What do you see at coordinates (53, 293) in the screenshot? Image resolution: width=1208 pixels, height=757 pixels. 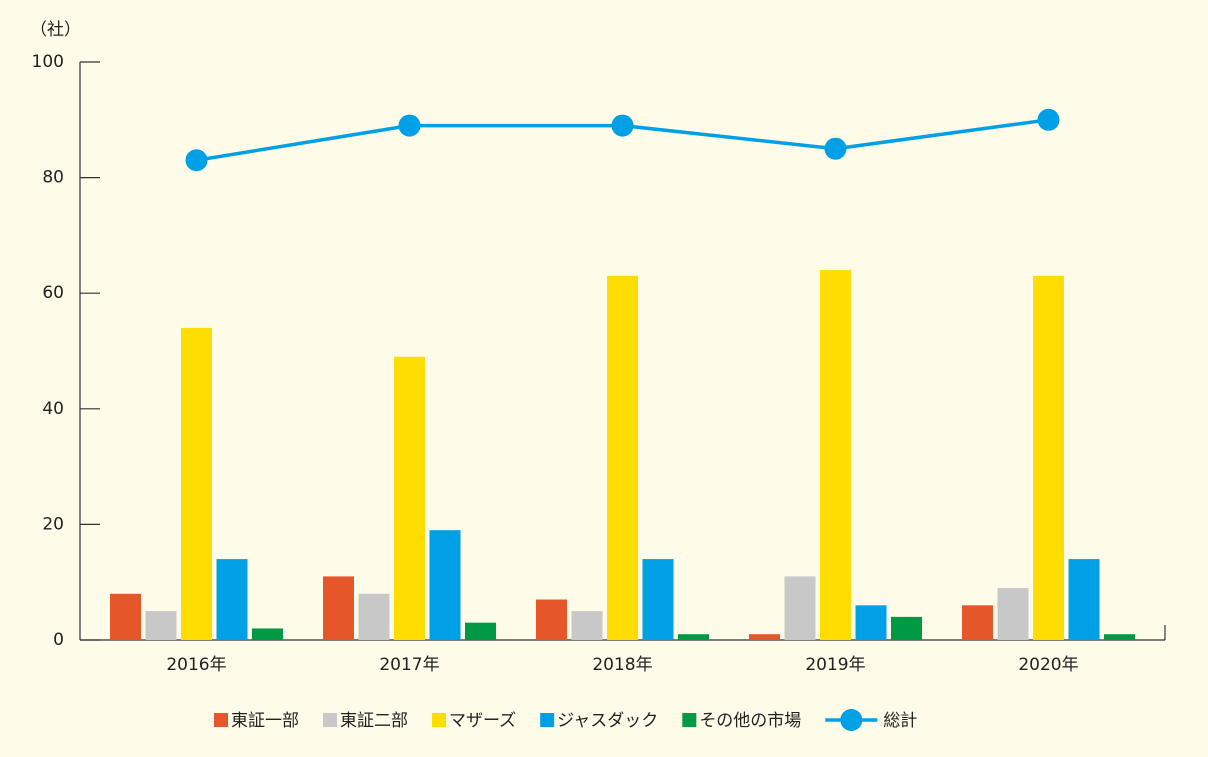 I see `y-tick-label: 60` at bounding box center [53, 293].